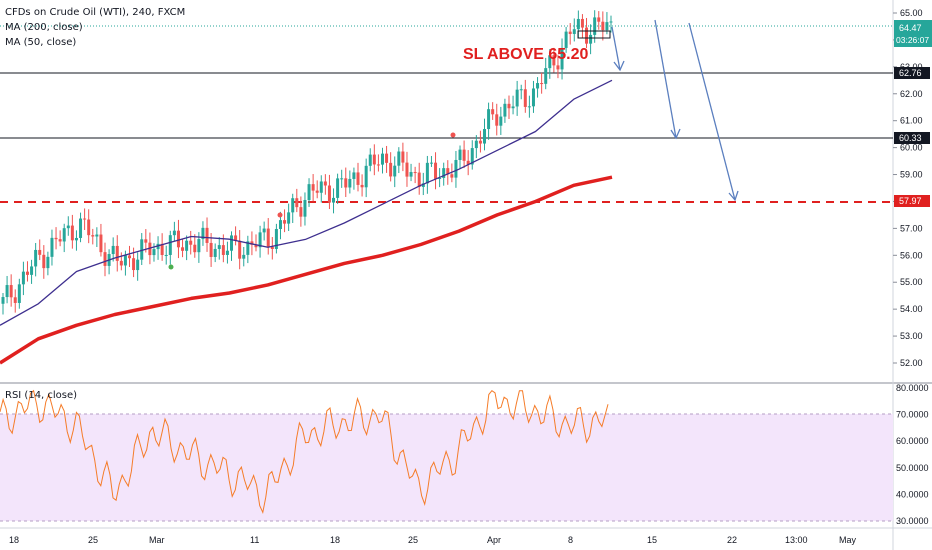 Image resolution: width=932 pixels, height=550 pixels. What do you see at coordinates (171, 267) in the screenshot?
I see `signal-dot-green` at bounding box center [171, 267].